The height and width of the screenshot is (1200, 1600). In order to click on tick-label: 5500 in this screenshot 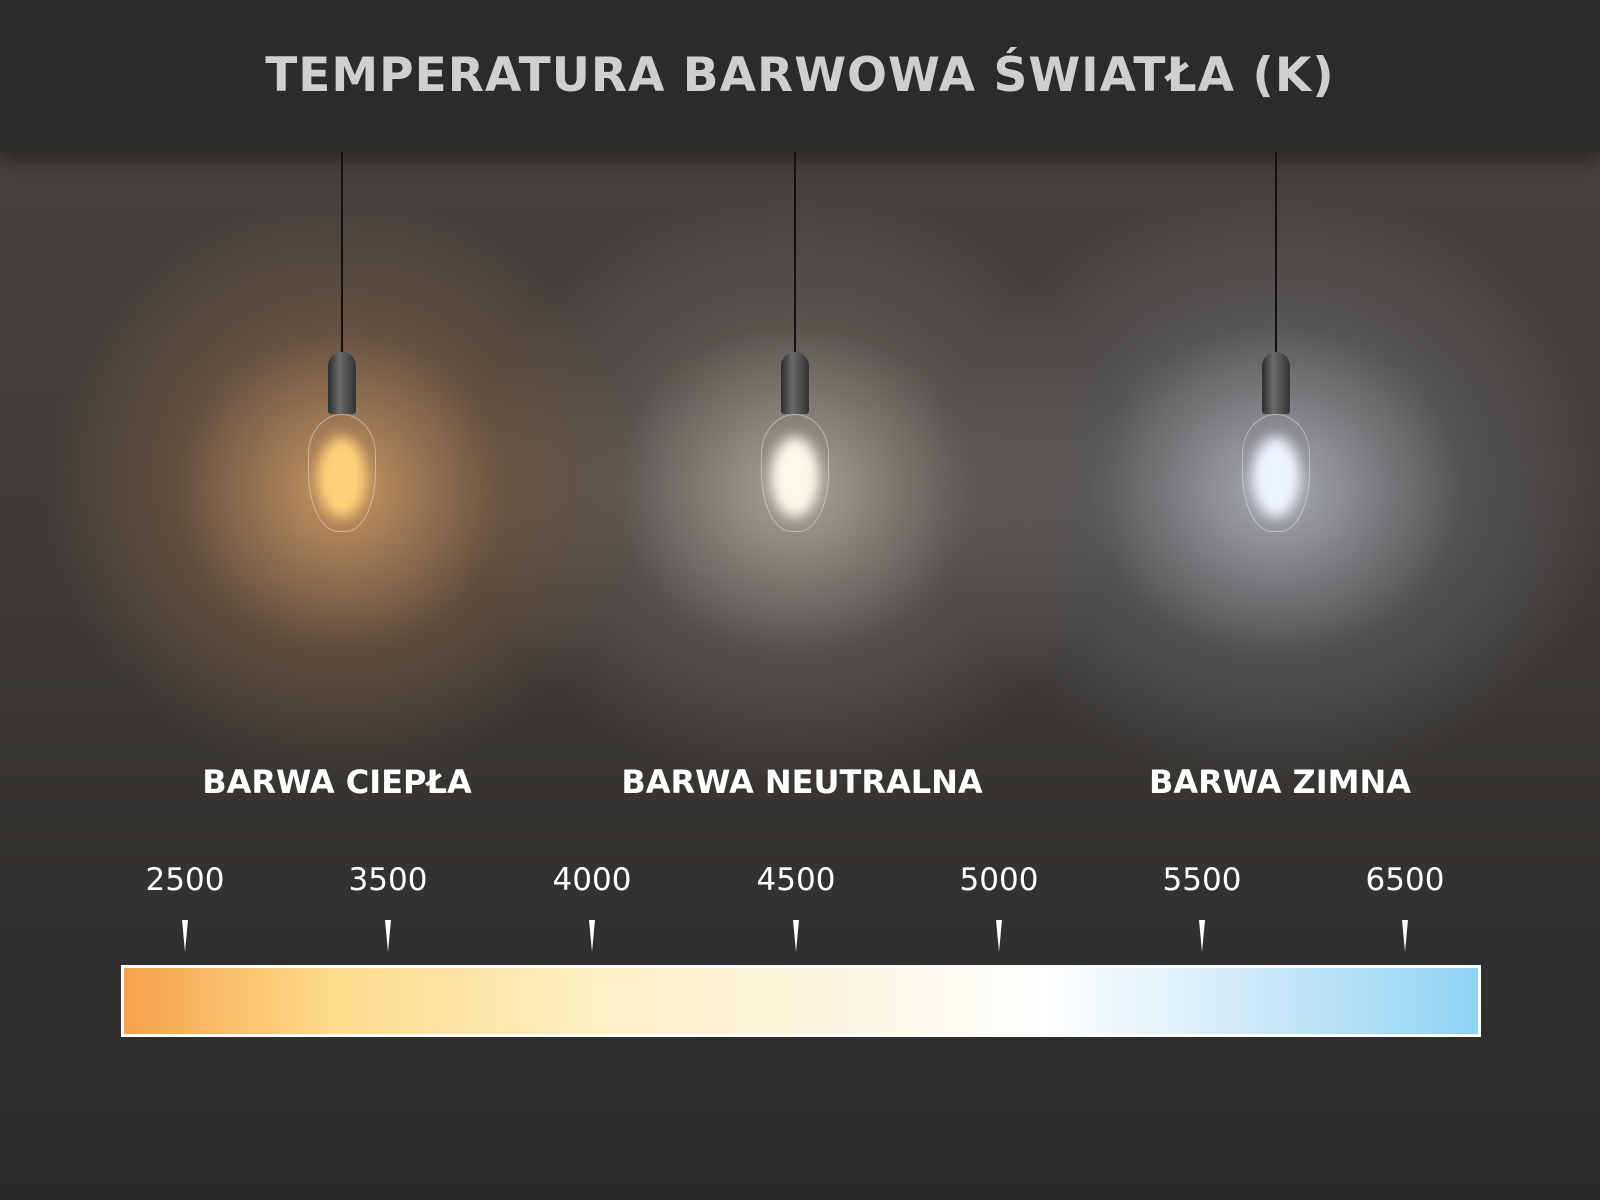, I will do `click(1202, 880)`.